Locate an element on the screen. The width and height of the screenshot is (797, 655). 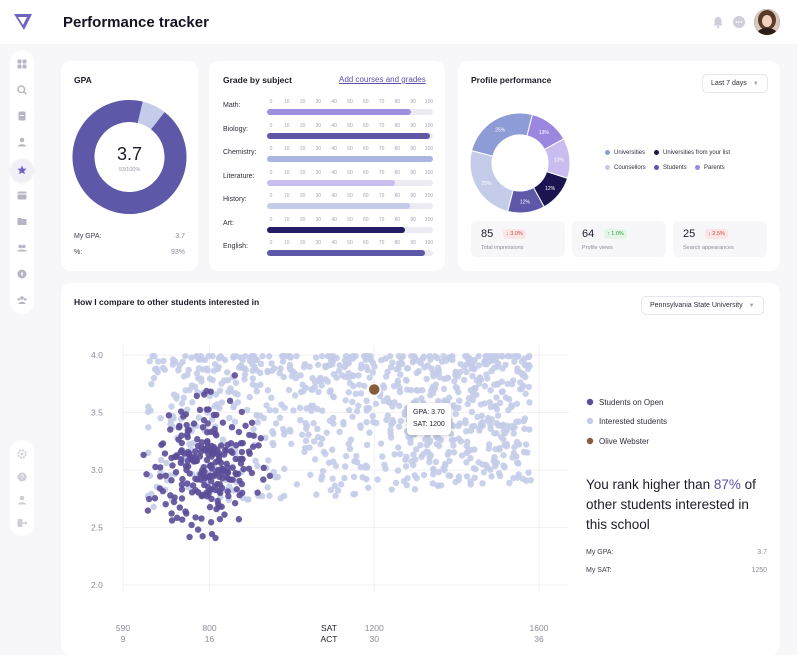
add-courses-link: Add courses and grades is located at coordinates (382, 79).